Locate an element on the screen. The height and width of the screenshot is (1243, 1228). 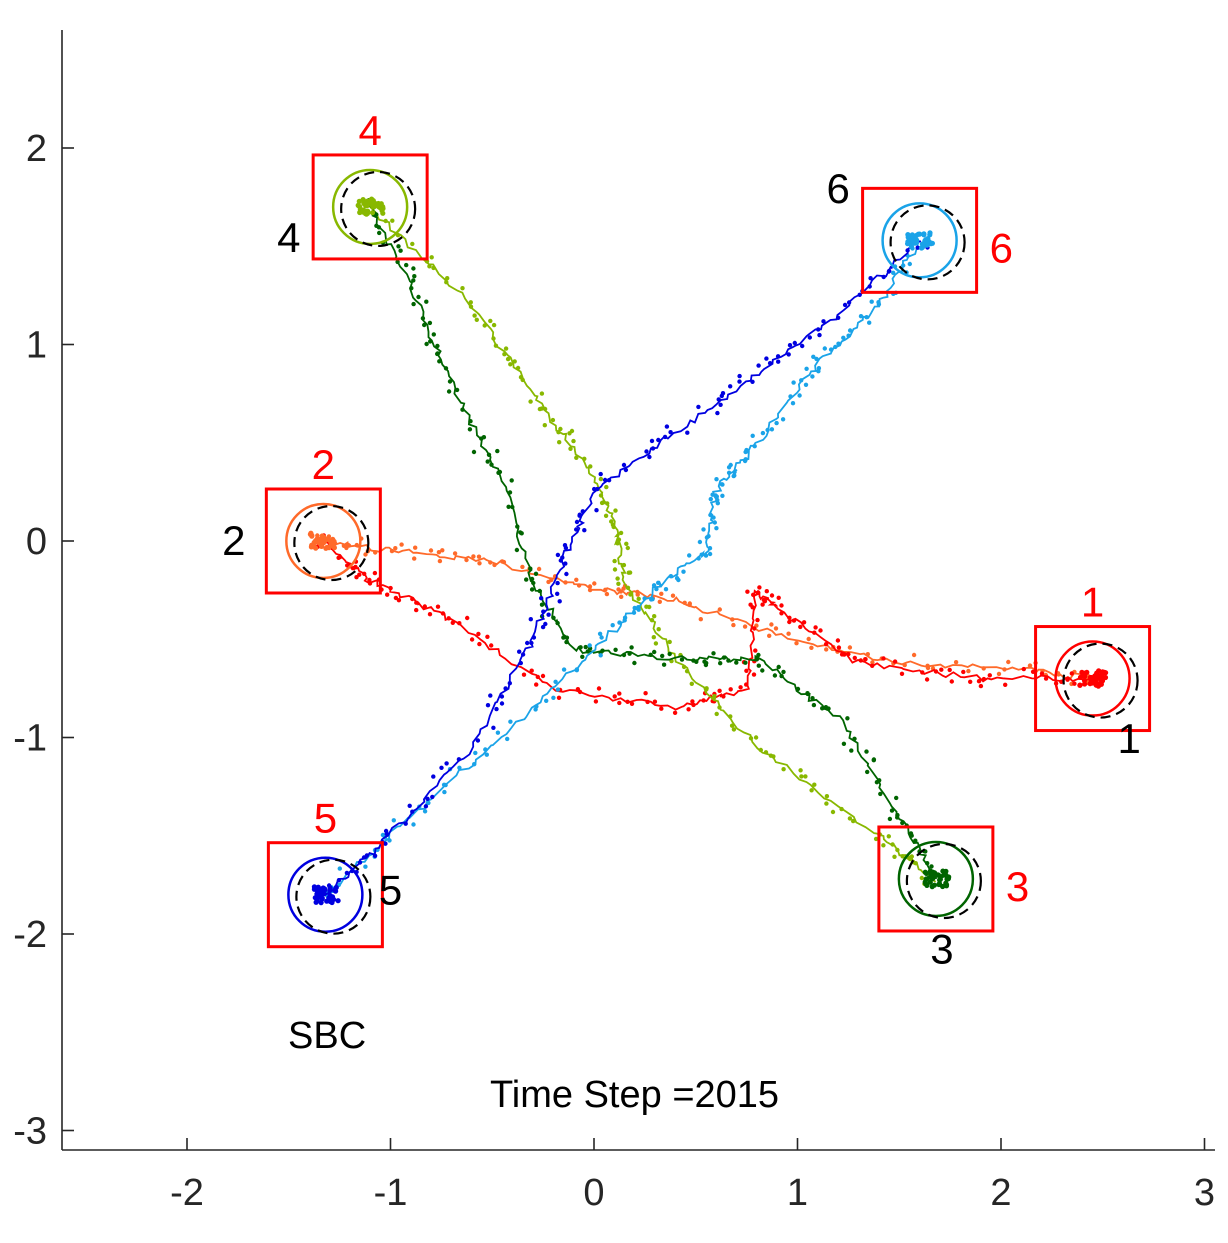
y-tick-label: 0 is located at coordinates (36, 542).